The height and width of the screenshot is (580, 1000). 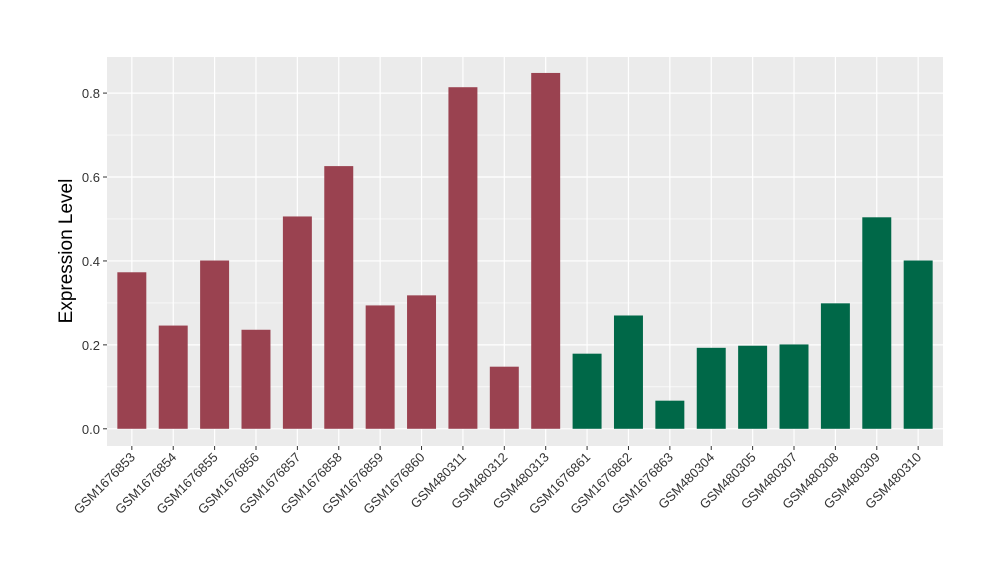 What do you see at coordinates (628, 372) in the screenshot?
I see `bar-GSM1676862` at bounding box center [628, 372].